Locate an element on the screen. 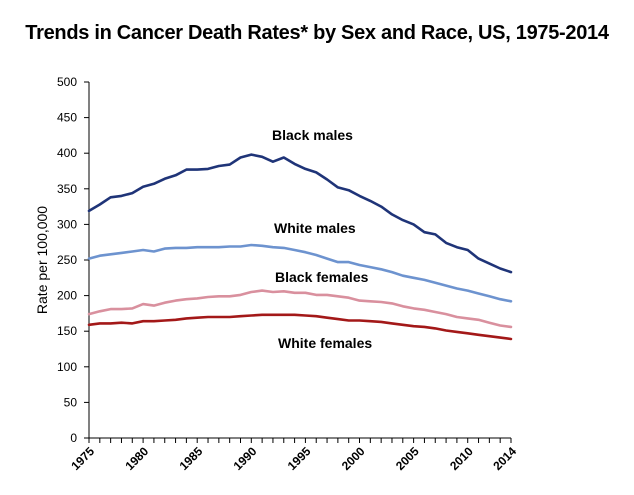 The image size is (634, 495). y-axis-label: Rate per 100,000 is located at coordinates (42, 260).